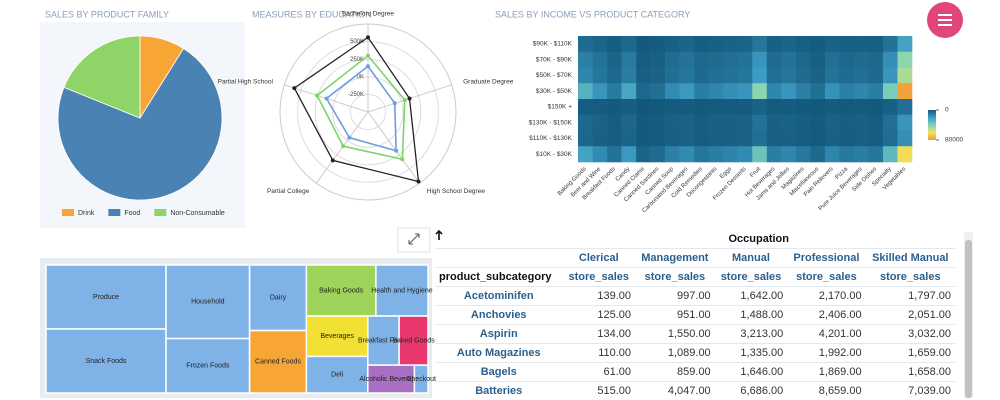  Describe the element at coordinates (356, 95) in the screenshot. I see `r-tick-label: -250K` at that location.